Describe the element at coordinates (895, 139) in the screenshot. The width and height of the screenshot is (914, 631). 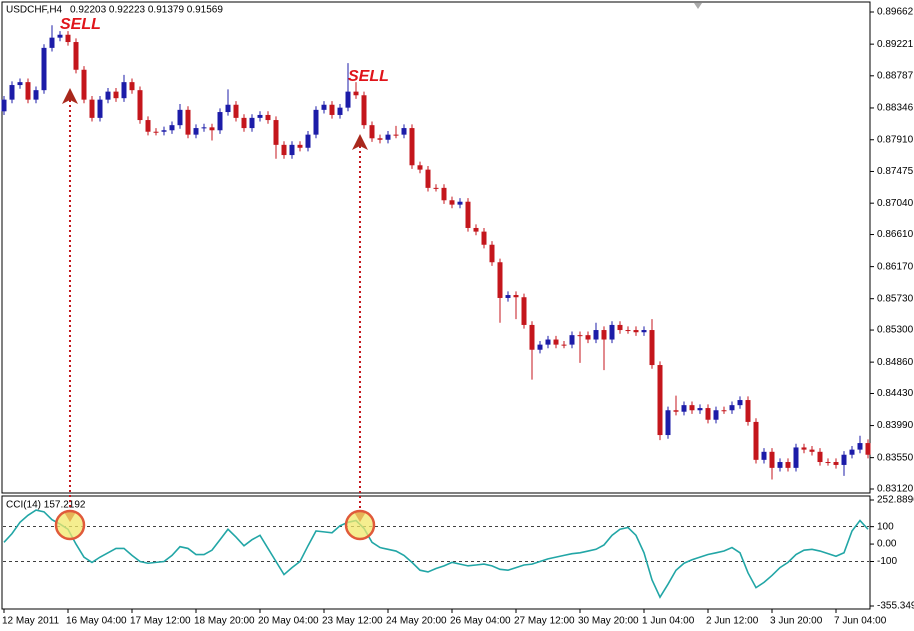
I see `y-tick-label: 0.87910` at that location.